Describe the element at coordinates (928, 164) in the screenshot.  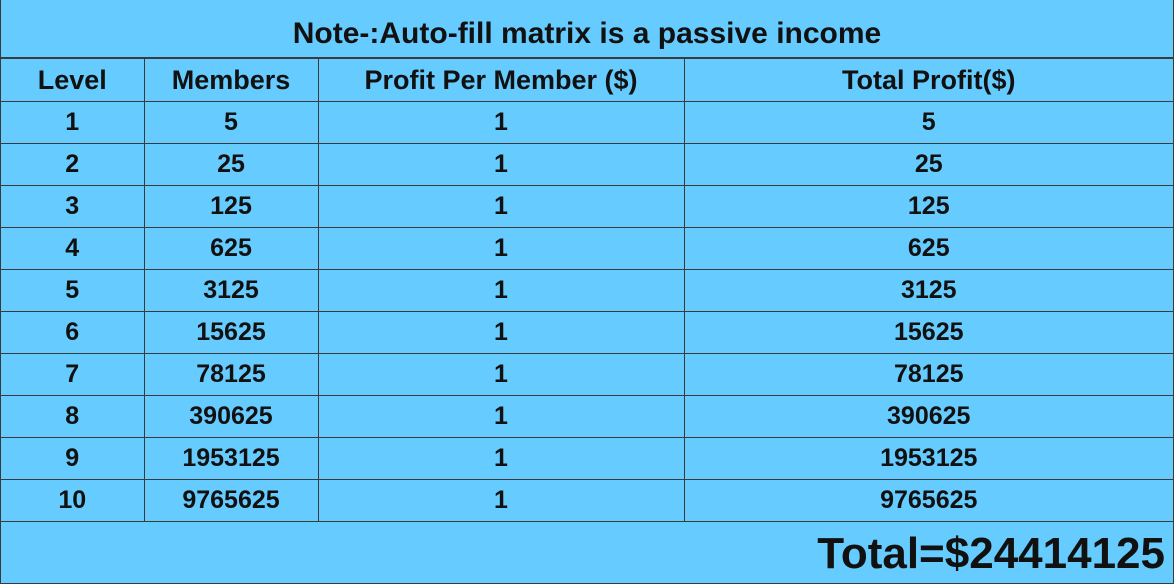
I see `total-profit-cell: 25` at that location.